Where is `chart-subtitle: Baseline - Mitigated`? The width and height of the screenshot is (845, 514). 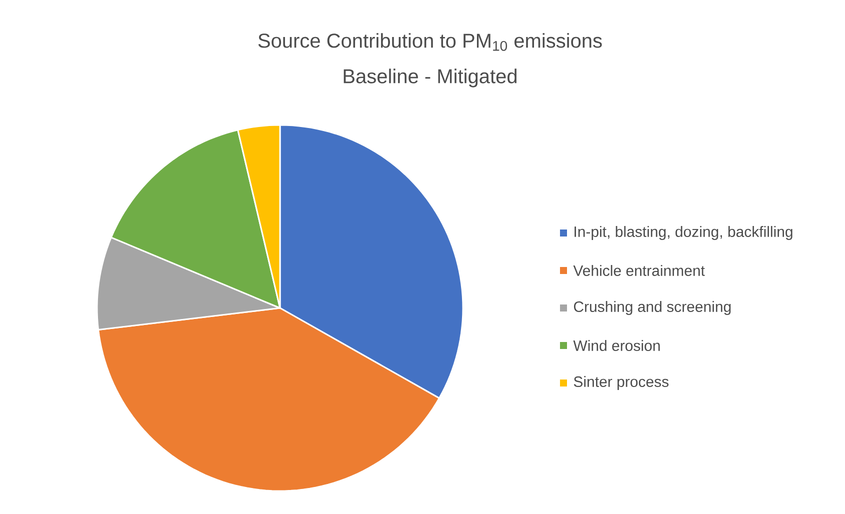
chart-subtitle: Baseline - Mitigated is located at coordinates (430, 78).